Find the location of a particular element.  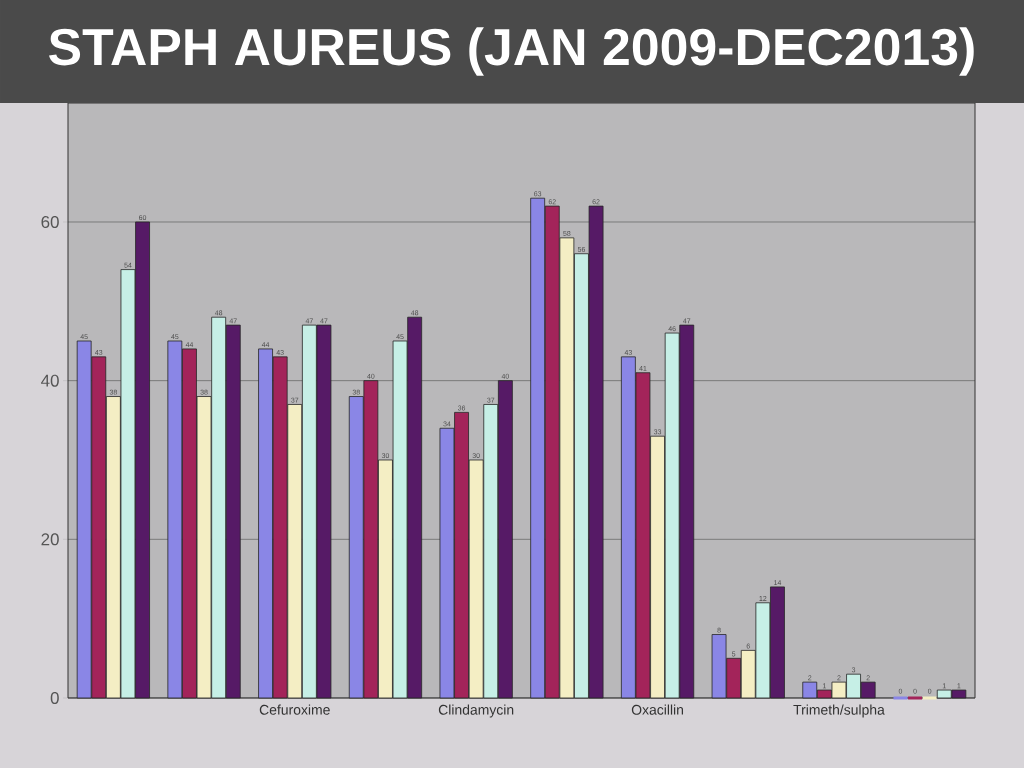

chart-title: STAPH AUREUS (JAN 2009-DEC2013) is located at coordinates (511, 51).